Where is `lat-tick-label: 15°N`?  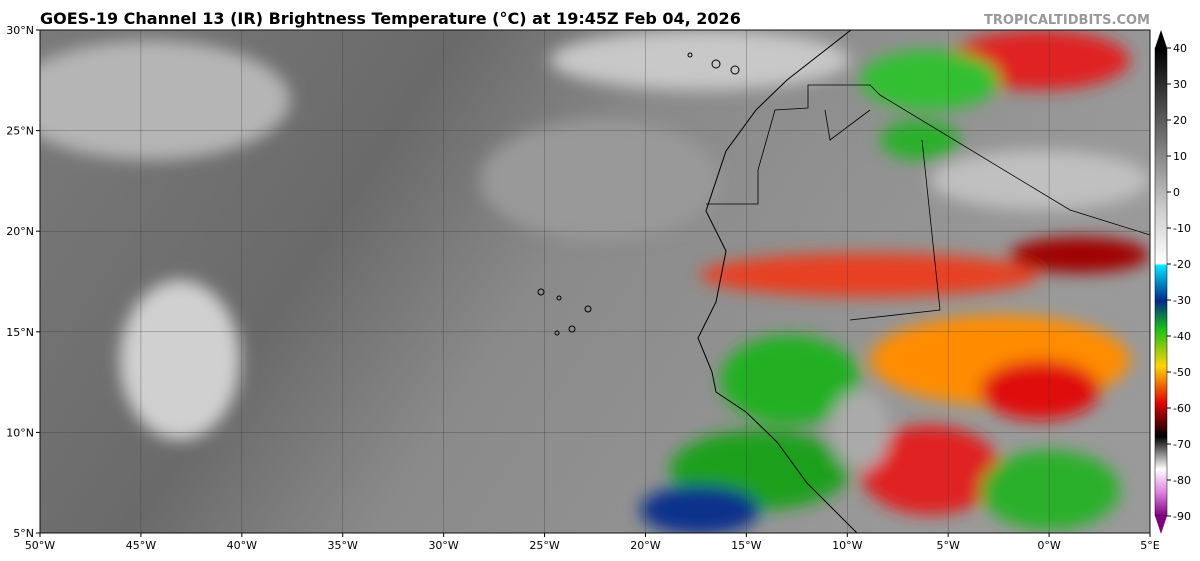 lat-tick-label: 15°N is located at coordinates (20, 332).